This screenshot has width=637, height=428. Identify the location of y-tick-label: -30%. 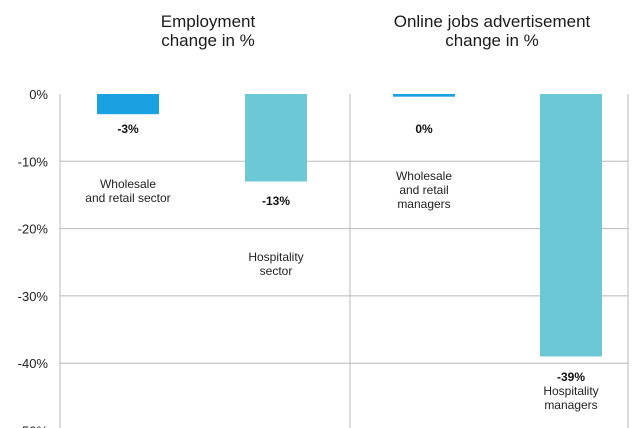
(33, 296).